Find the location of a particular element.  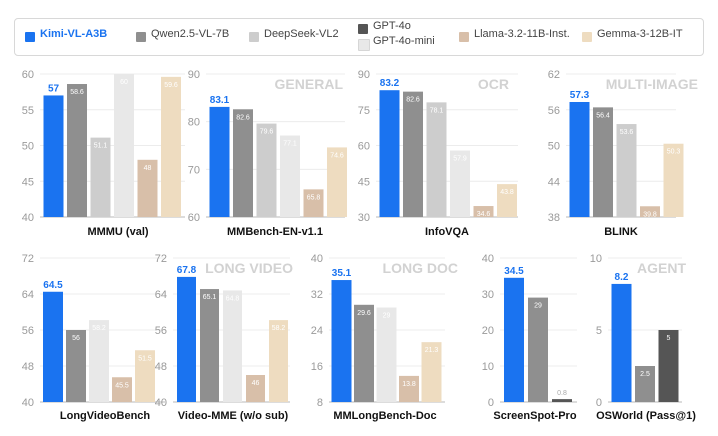

data-label: 83.1 is located at coordinates (220, 100).